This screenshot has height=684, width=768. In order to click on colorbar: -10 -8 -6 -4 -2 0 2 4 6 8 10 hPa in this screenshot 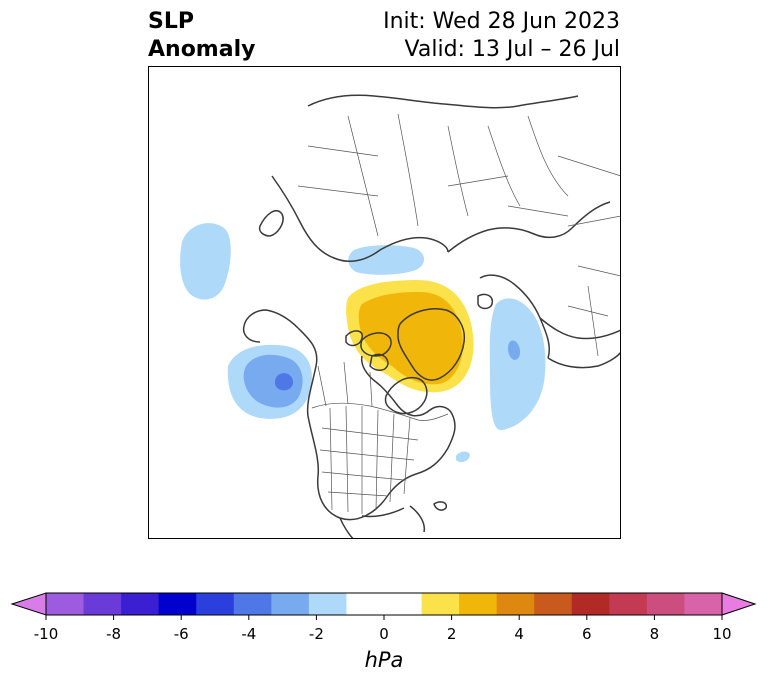, I will do `click(383, 632)`.